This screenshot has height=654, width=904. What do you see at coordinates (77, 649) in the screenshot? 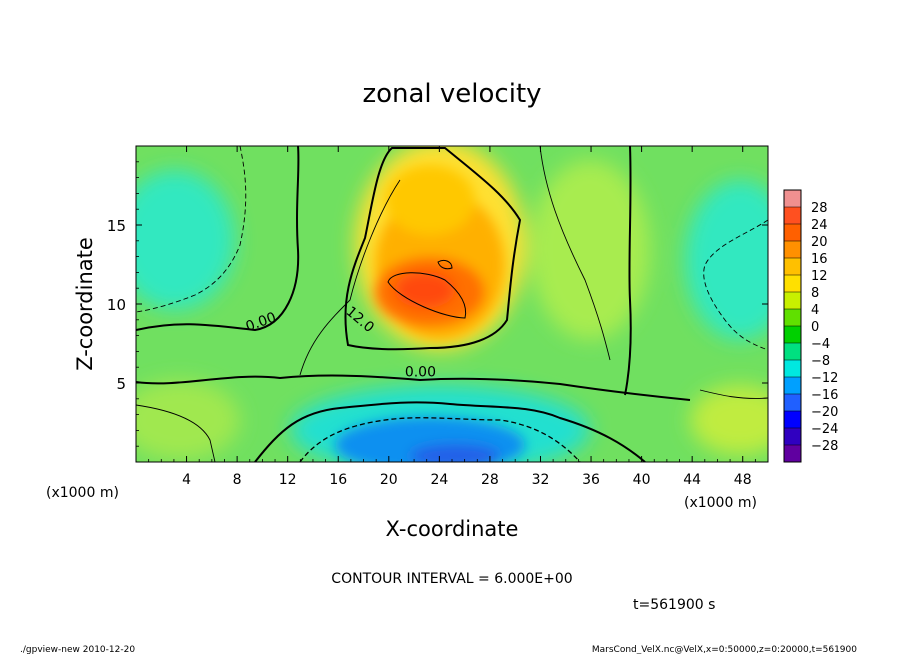
I see `footer-left: ./gpview-new 2010-12-20` at bounding box center [77, 649].